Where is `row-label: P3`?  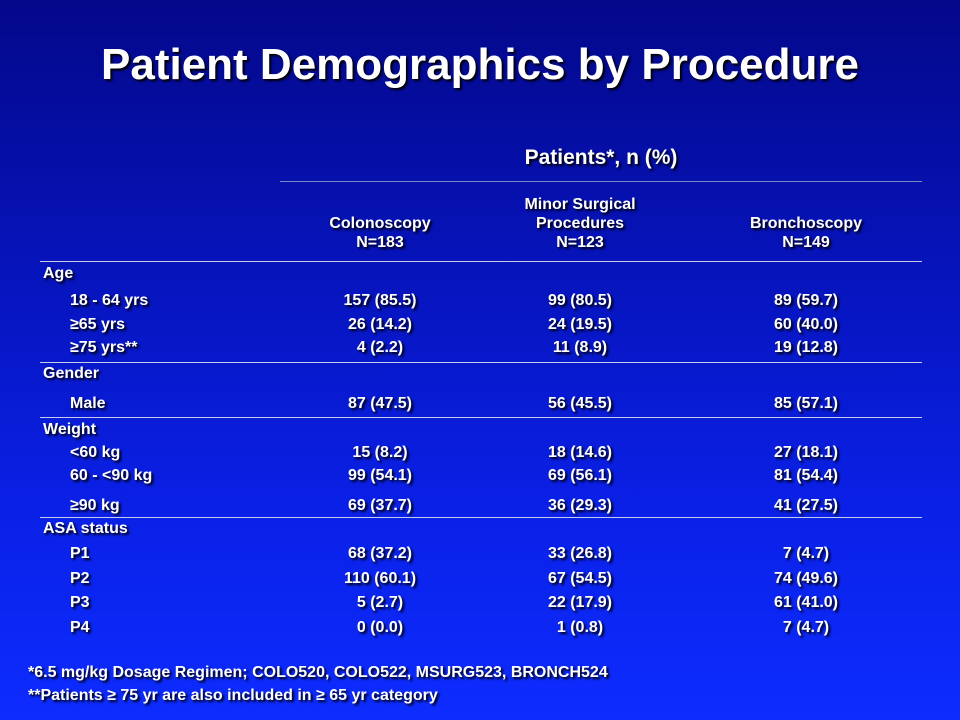
row-label: P3 is located at coordinates (80, 602).